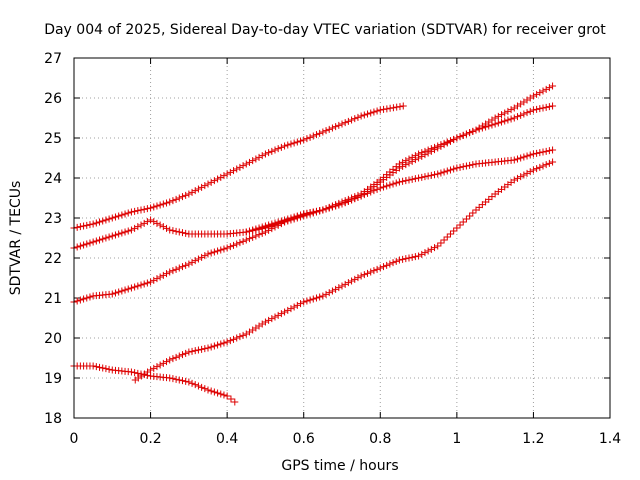 Image resolution: width=640 pixels, height=480 pixels. I want to click on x-tick-label: 0.4, so click(227, 439).